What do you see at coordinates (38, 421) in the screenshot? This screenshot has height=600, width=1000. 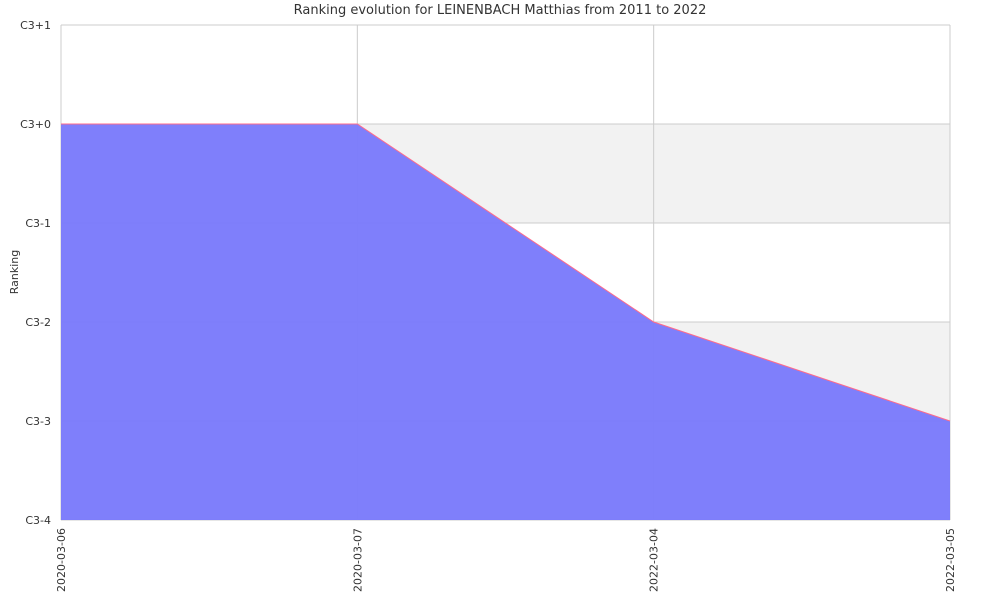 I see `y-tick-label: C3-3` at bounding box center [38, 421].